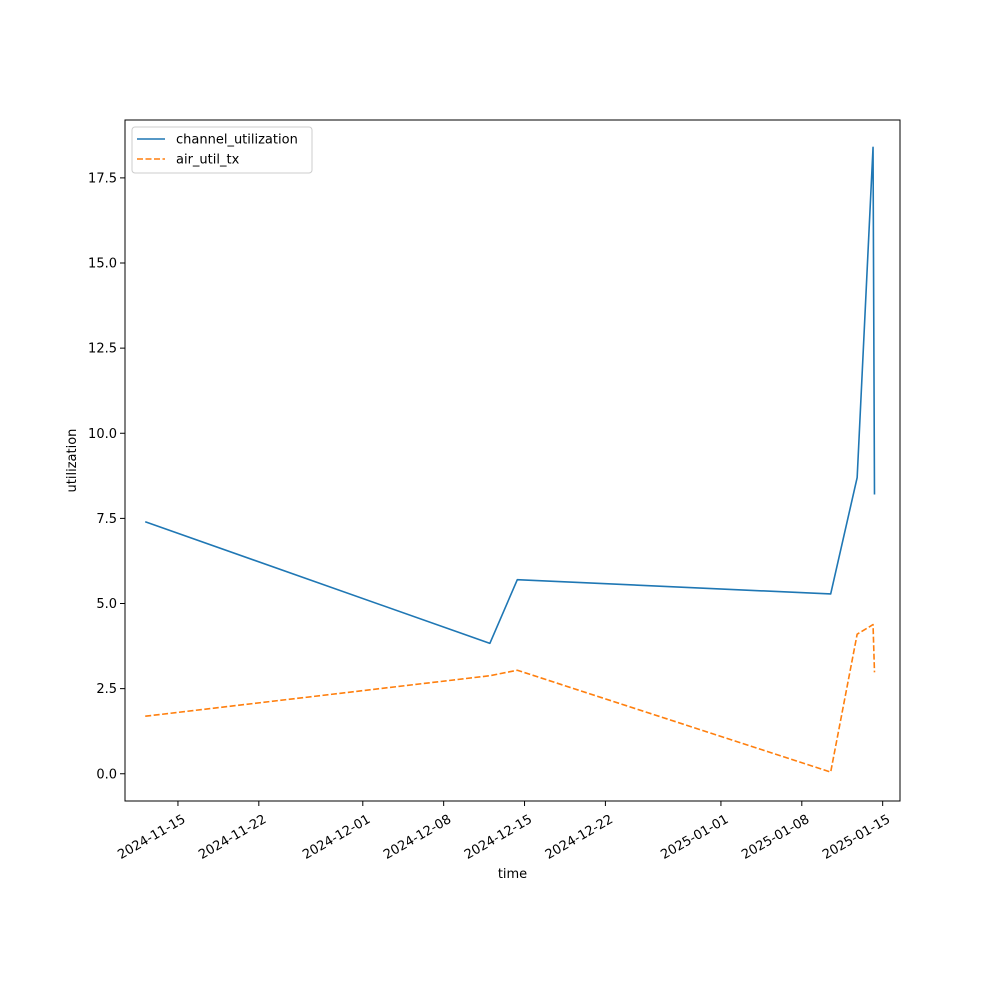 This screenshot has height=1000, width=1000. Describe the element at coordinates (106, 774) in the screenshot. I see `y-tick-label: 0.0` at that location.